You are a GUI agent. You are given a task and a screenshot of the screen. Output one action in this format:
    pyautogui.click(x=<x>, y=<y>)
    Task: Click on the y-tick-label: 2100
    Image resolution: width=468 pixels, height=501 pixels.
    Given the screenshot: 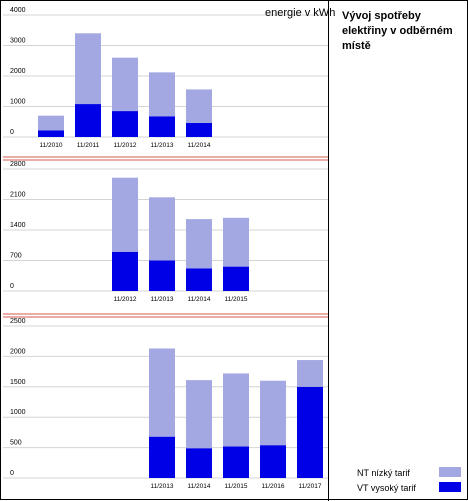 What is the action you would take?
    pyautogui.click(x=18, y=195)
    